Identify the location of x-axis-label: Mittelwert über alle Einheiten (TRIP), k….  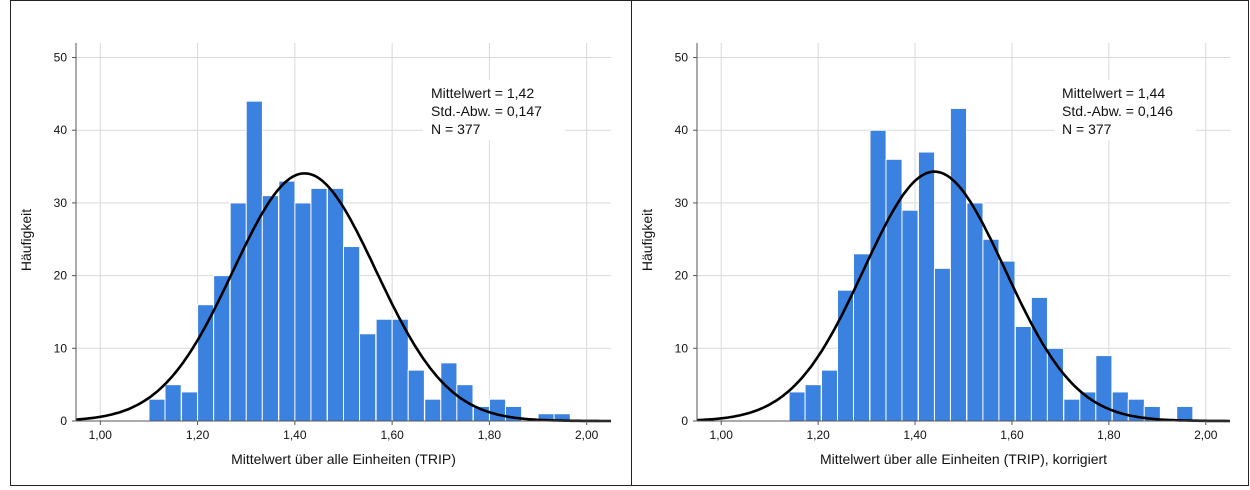
(963, 459).